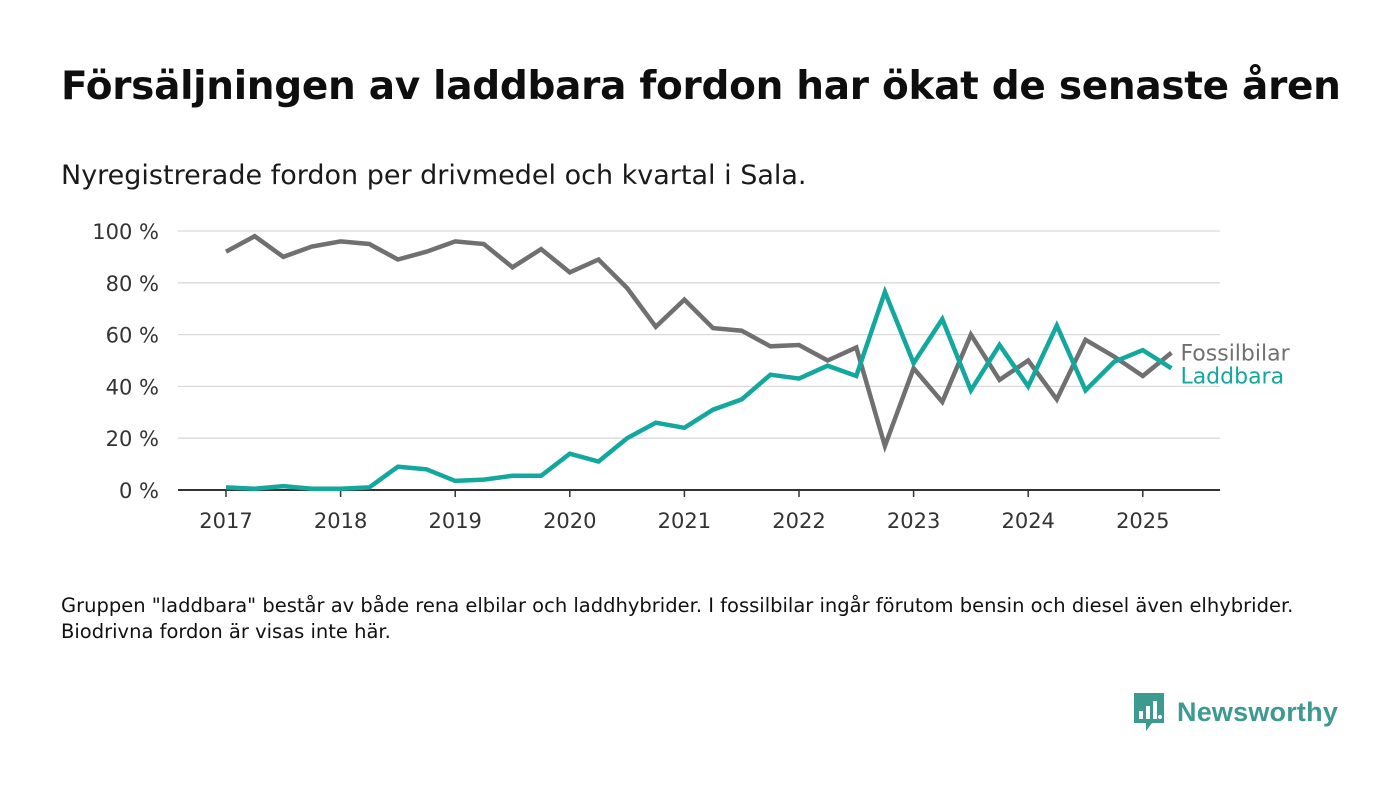  I want to click on bar-chart-speech-bubble-icon, so click(1149, 712).